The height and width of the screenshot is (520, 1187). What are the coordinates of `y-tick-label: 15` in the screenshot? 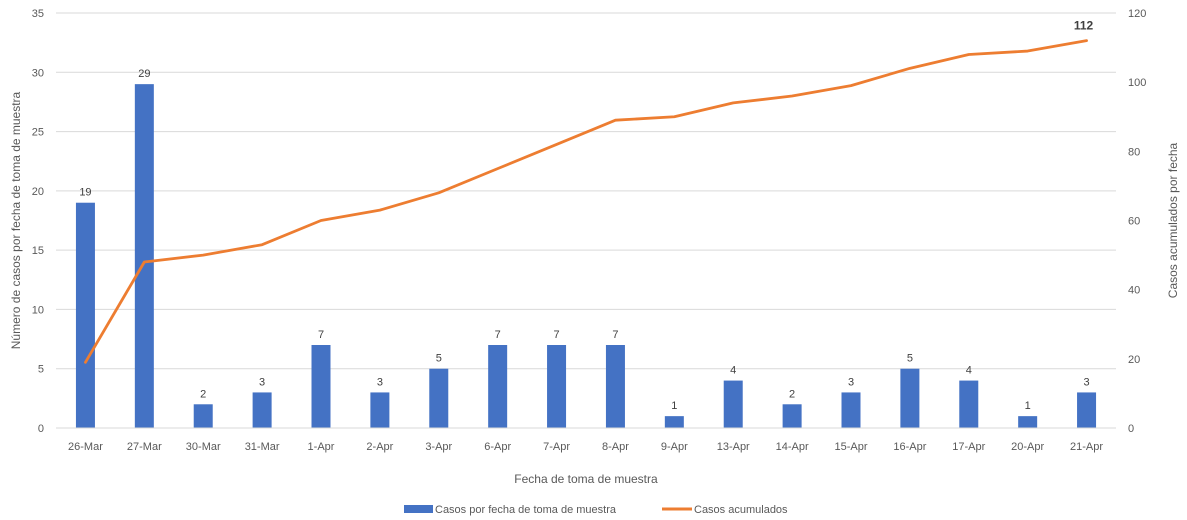 It's located at (38, 251).